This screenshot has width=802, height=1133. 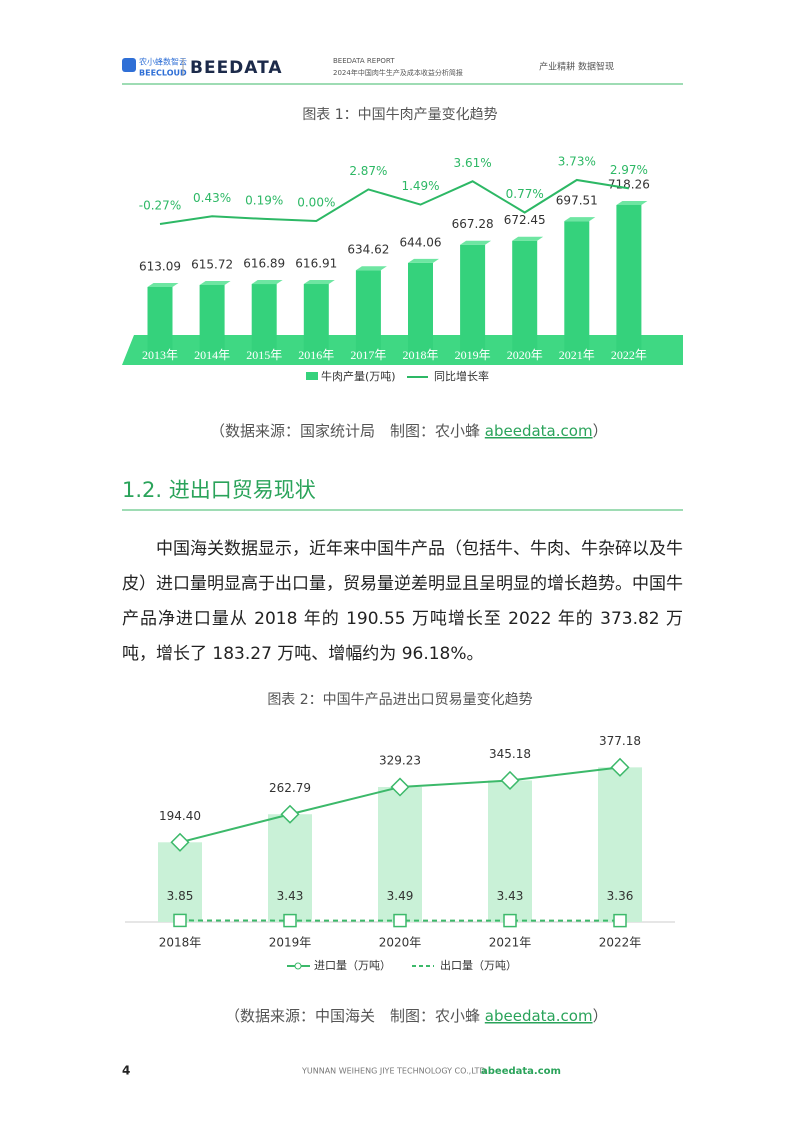 I want to click on data-label: -0.27%, so click(x=160, y=205).